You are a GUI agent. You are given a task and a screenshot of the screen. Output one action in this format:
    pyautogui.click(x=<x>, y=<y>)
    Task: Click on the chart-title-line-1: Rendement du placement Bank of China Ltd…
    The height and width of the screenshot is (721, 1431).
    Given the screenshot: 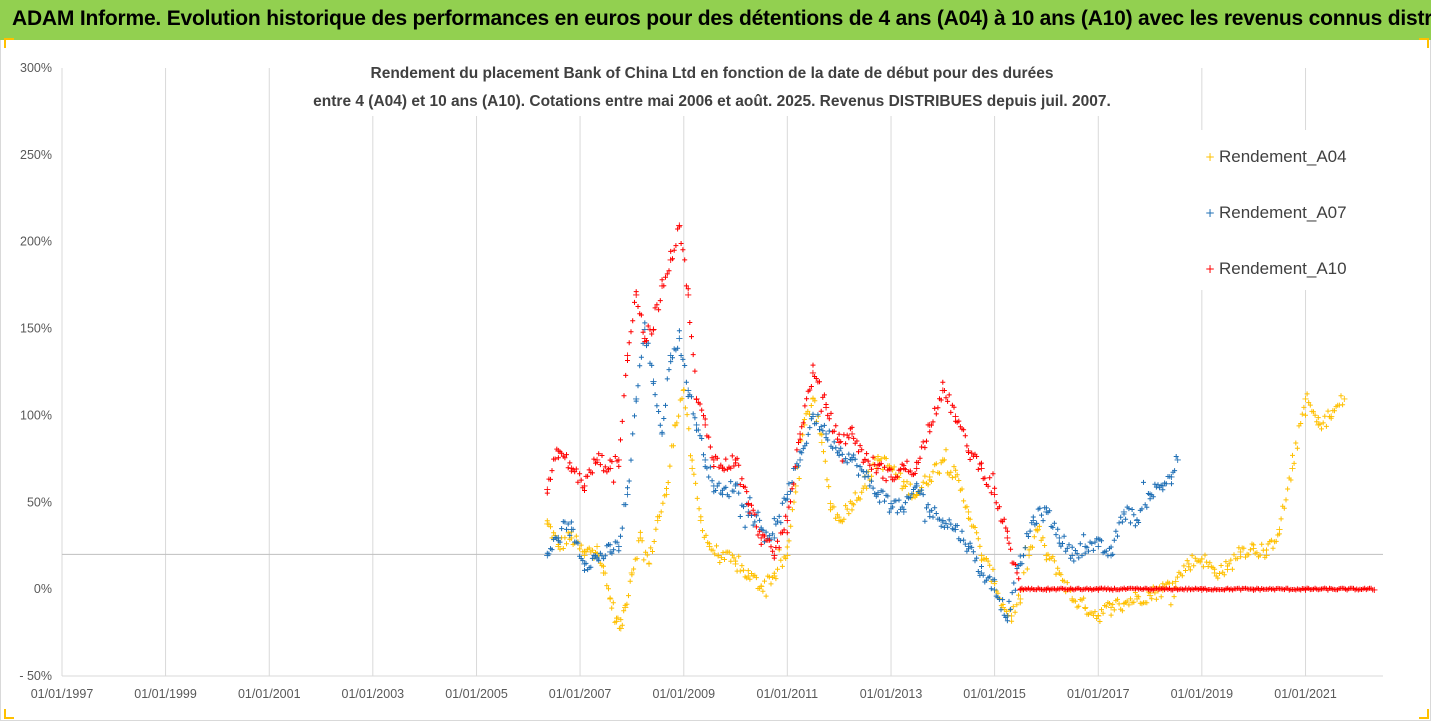 What is the action you would take?
    pyautogui.click(x=712, y=73)
    